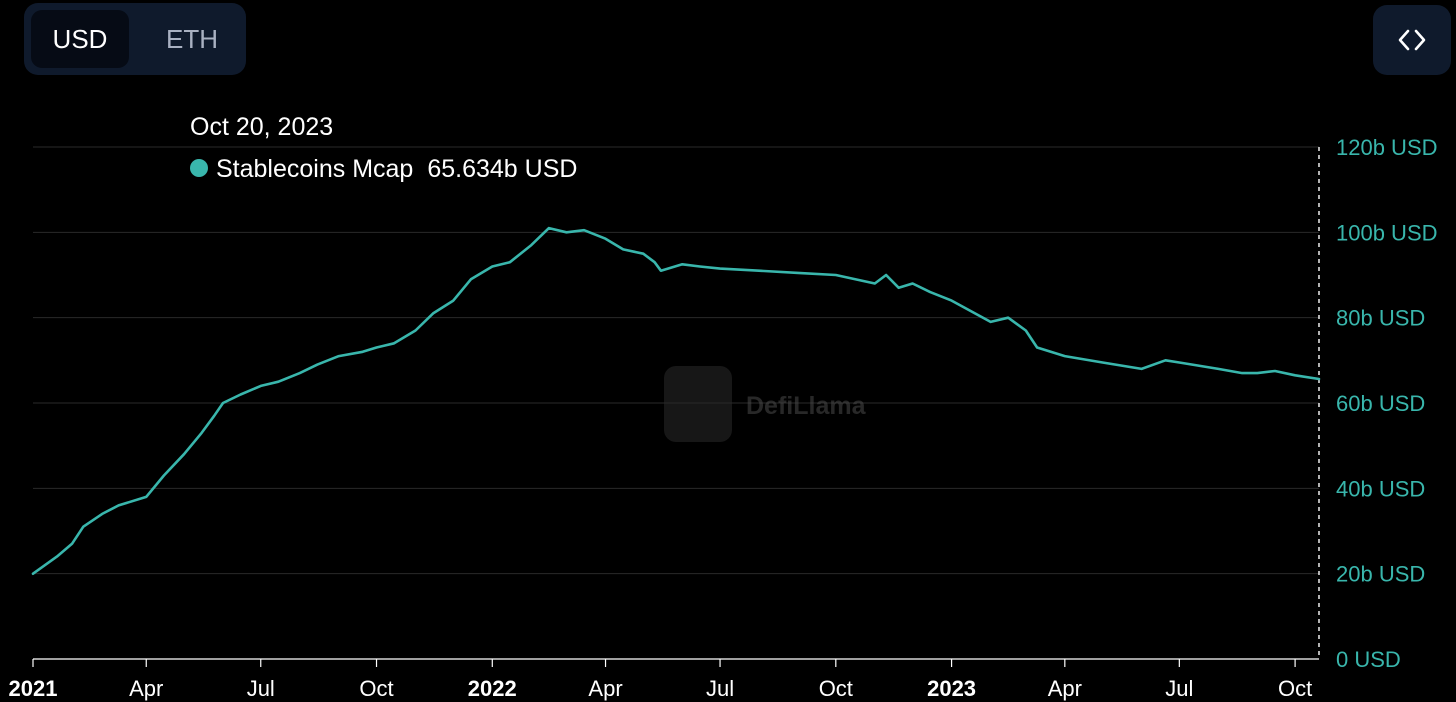  What do you see at coordinates (262, 127) in the screenshot?
I see `tooltip-date: Oct 20, 2023` at bounding box center [262, 127].